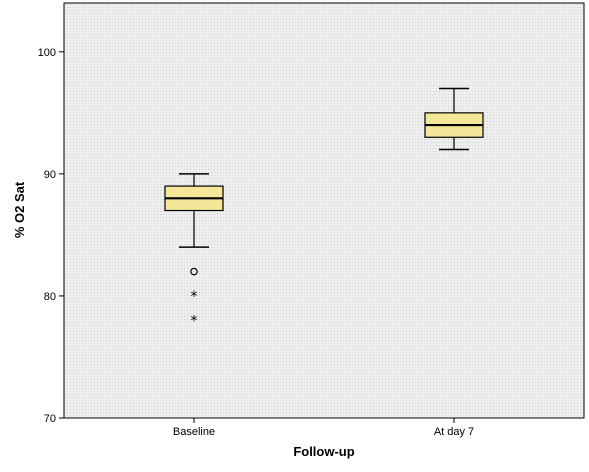 The image size is (589, 472). What do you see at coordinates (194, 251) in the screenshot?
I see `box-group-0: **` at bounding box center [194, 251].